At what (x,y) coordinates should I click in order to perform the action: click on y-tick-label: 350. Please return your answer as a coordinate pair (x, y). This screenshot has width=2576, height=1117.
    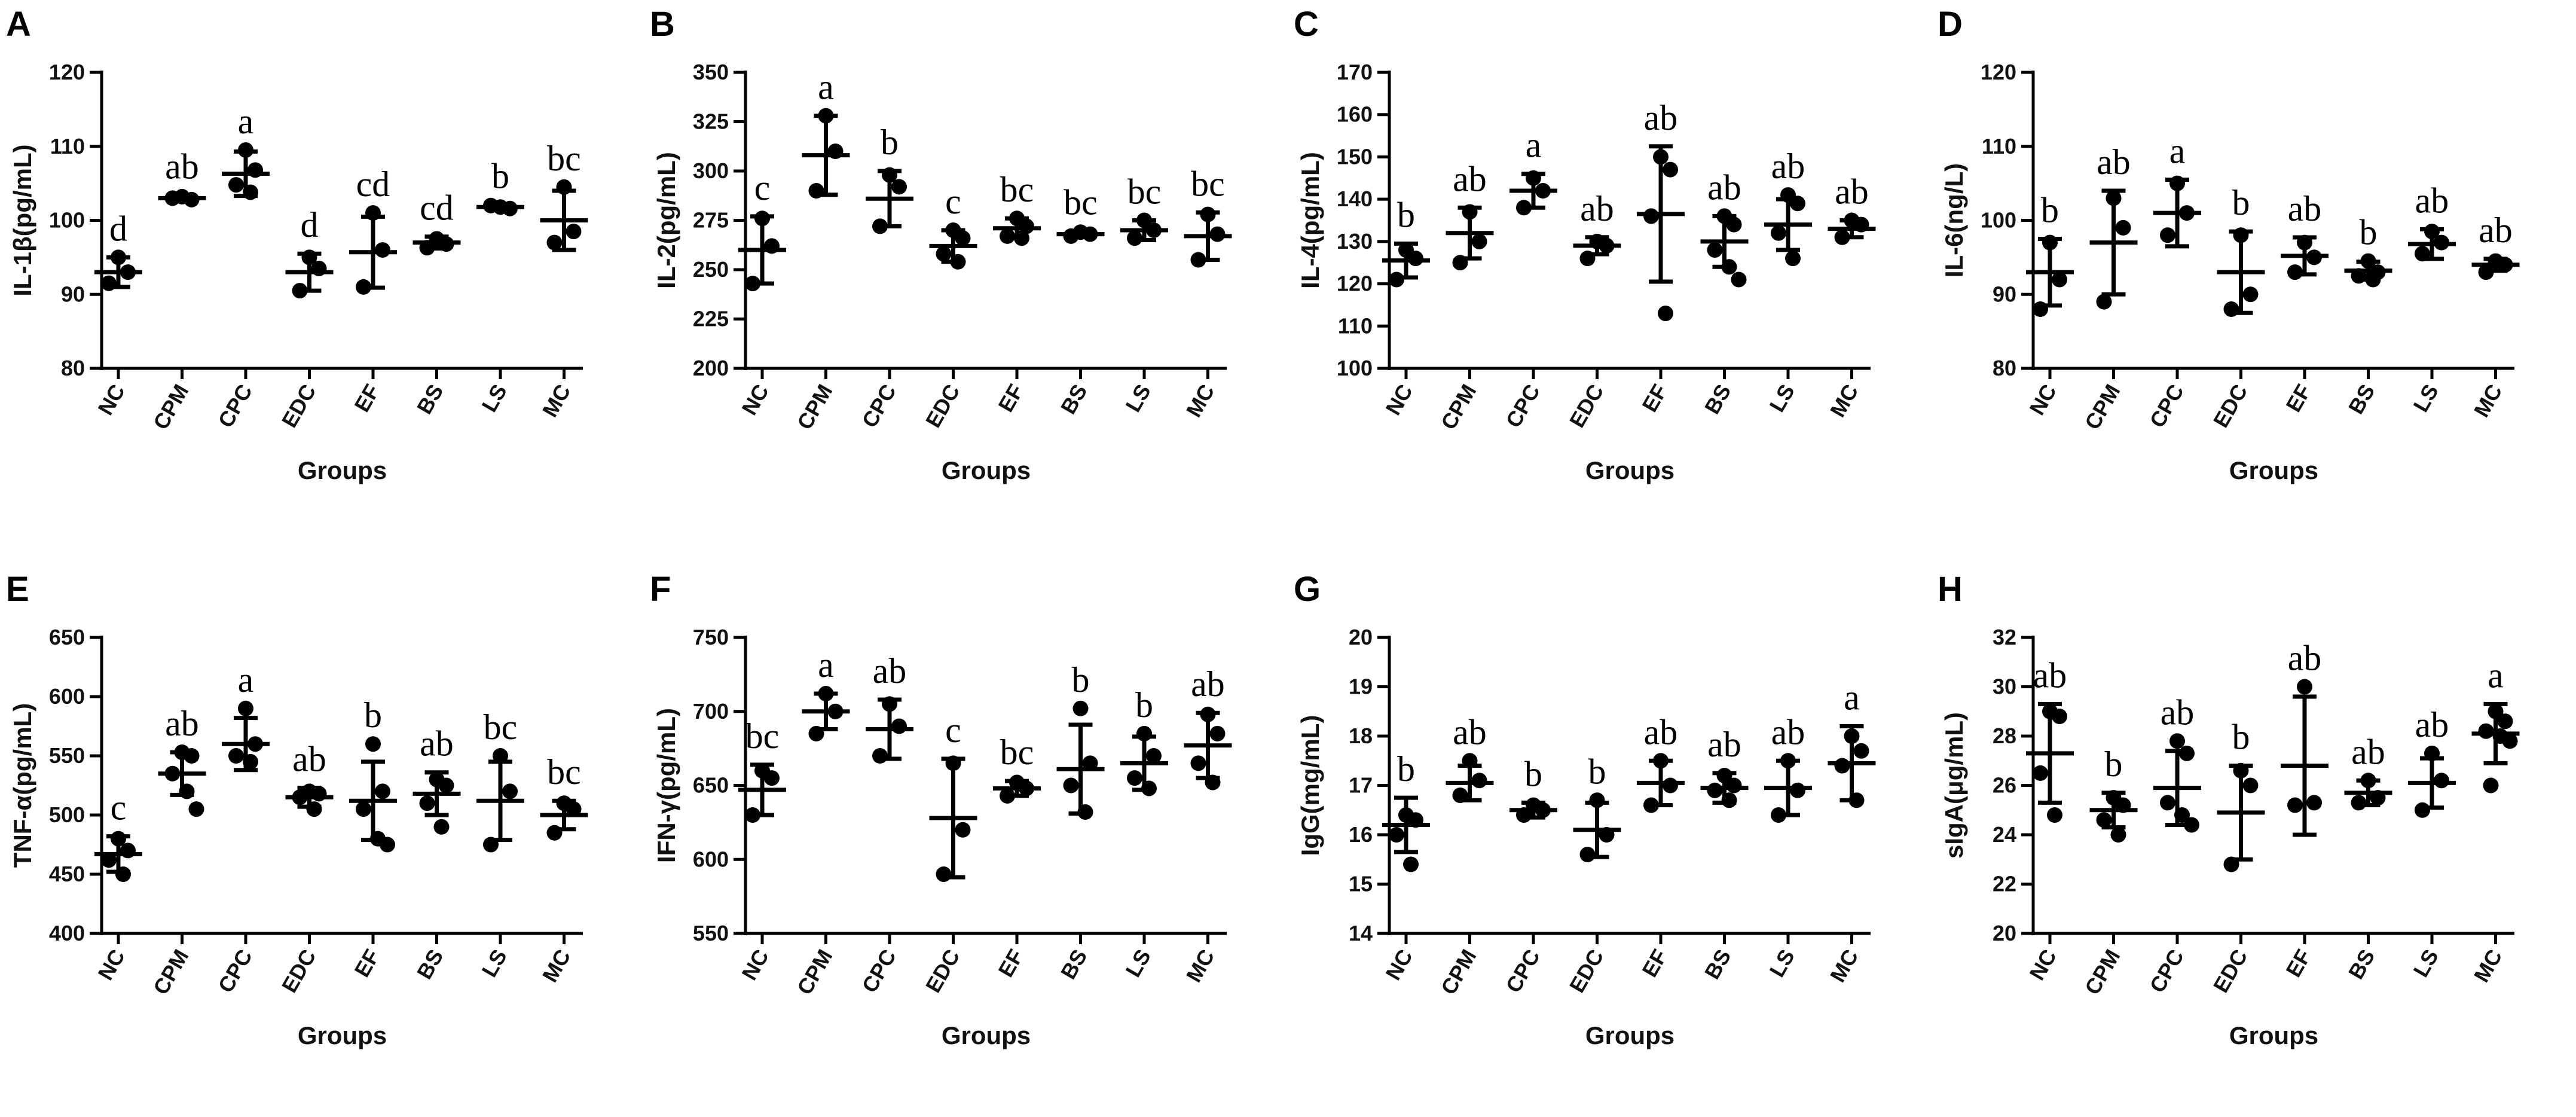
    Looking at the image, I should click on (711, 72).